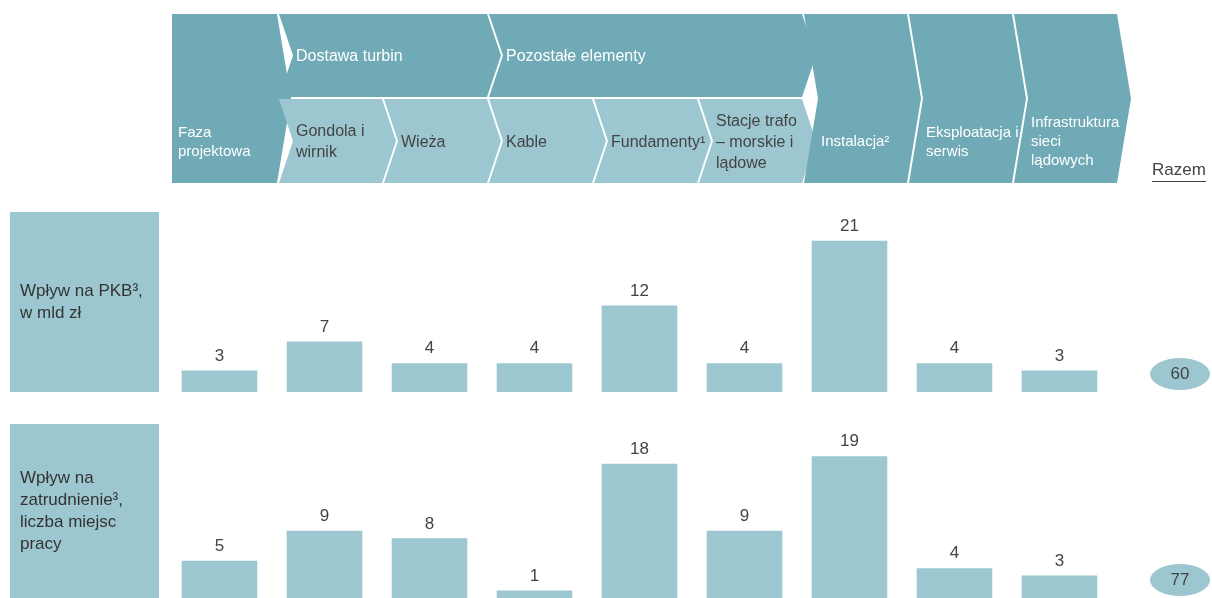 The width and height of the screenshot is (1212, 598). I want to click on x-tick-label: Infrastruktura sieci lądowych, so click(1076, 140).